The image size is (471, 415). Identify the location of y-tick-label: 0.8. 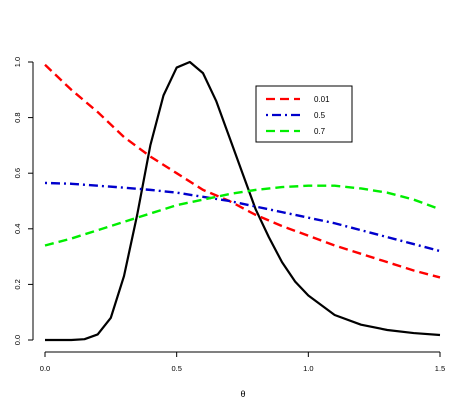
(17, 117).